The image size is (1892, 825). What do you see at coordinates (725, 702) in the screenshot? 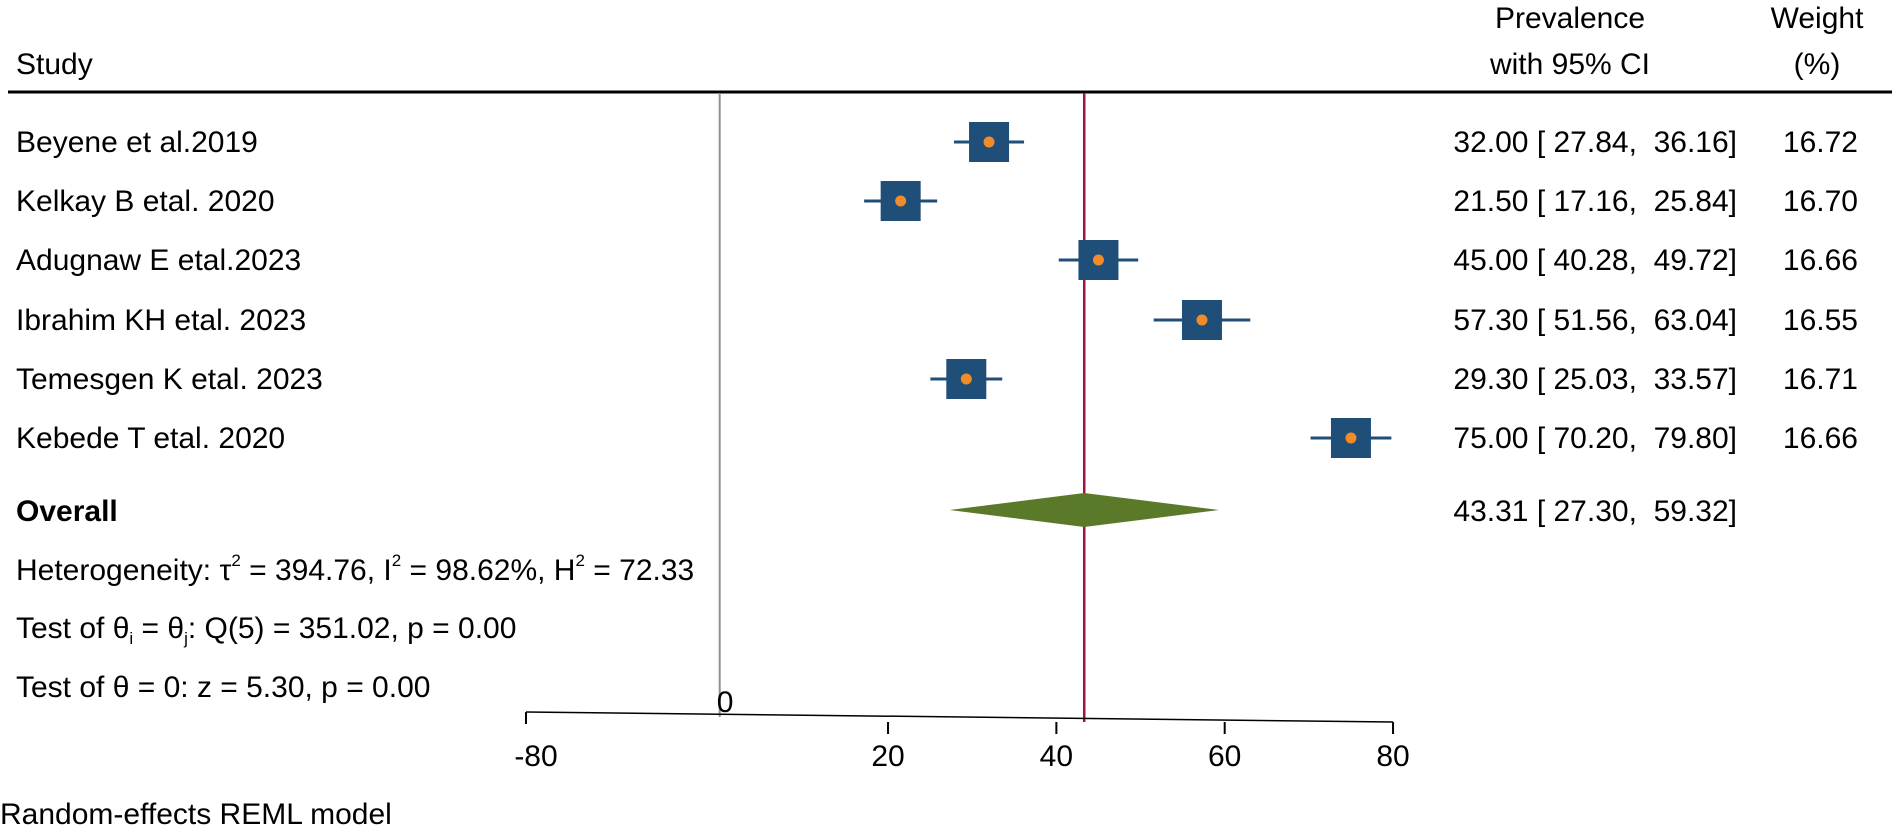
I see `null-line-label: 0` at bounding box center [725, 702].